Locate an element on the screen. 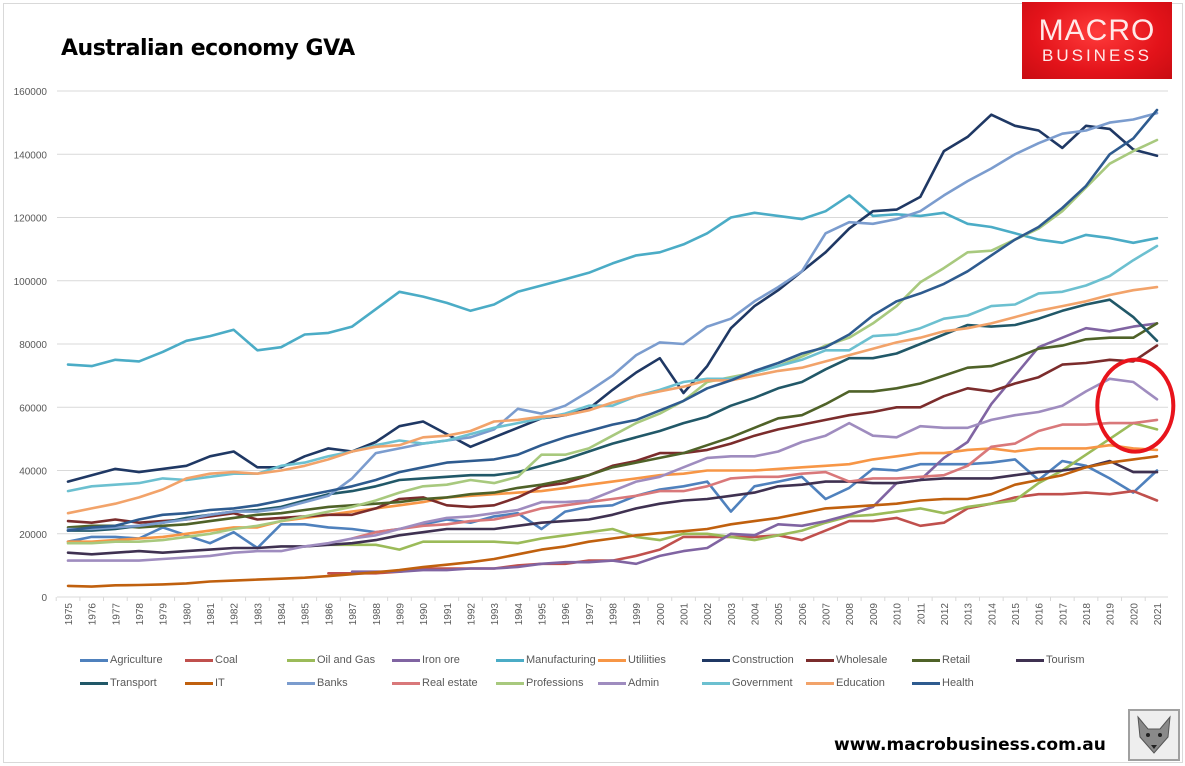  legend-item: Banks is located at coordinates (317, 683).